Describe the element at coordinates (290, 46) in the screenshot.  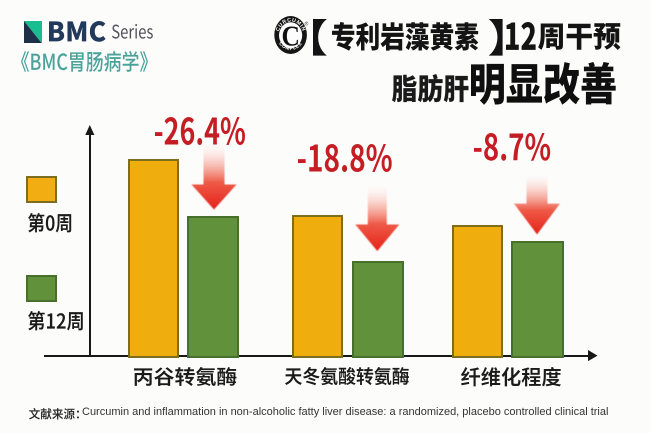
I see `svg-text: COMPLEX` at that location.